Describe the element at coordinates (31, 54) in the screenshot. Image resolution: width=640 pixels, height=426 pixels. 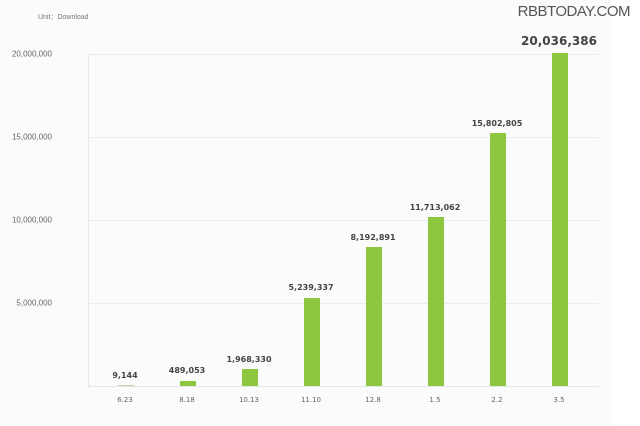
I see `y-tick-label: 20,000,000` at that location.